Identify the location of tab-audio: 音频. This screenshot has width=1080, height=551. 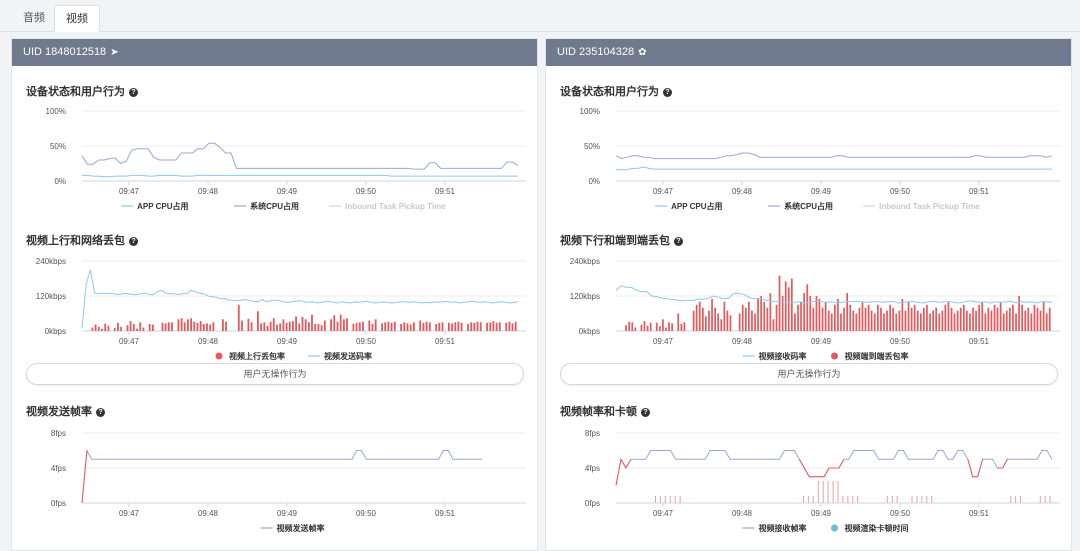
(34, 18).